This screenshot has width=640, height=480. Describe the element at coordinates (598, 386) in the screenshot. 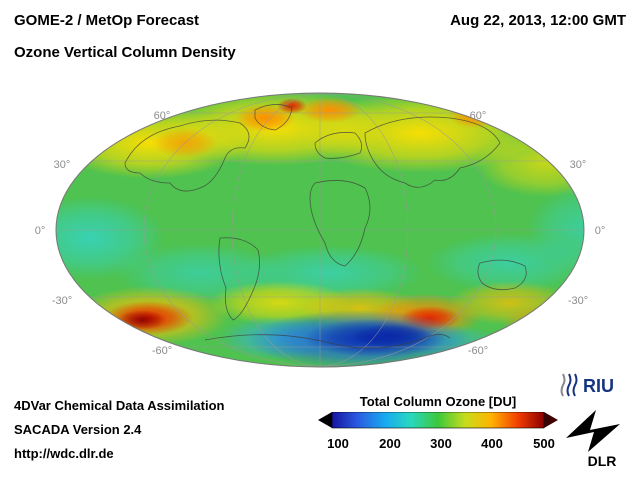

I see `riu-logo-text: RIU` at that location.